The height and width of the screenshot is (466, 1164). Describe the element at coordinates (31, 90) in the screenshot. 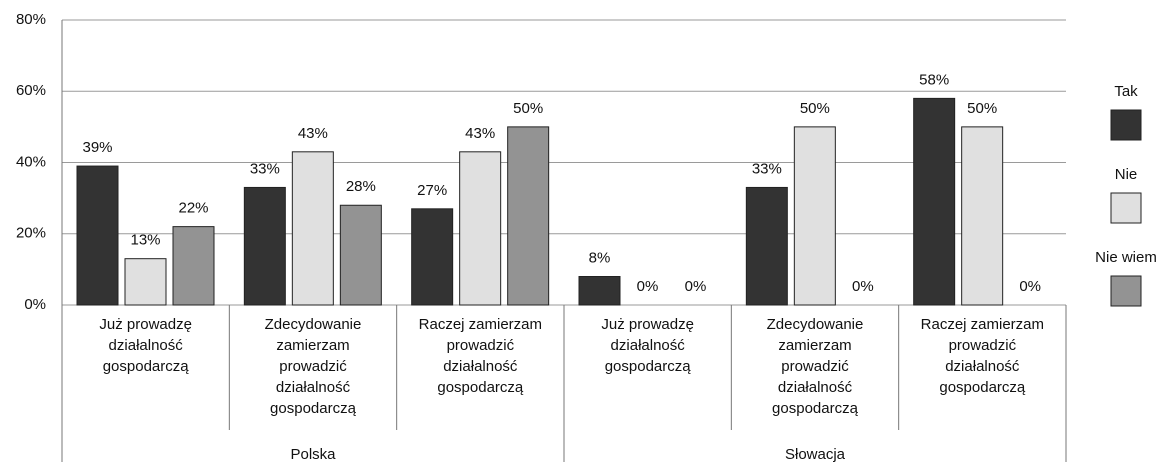

I see `y-tick-label: 60%` at that location.